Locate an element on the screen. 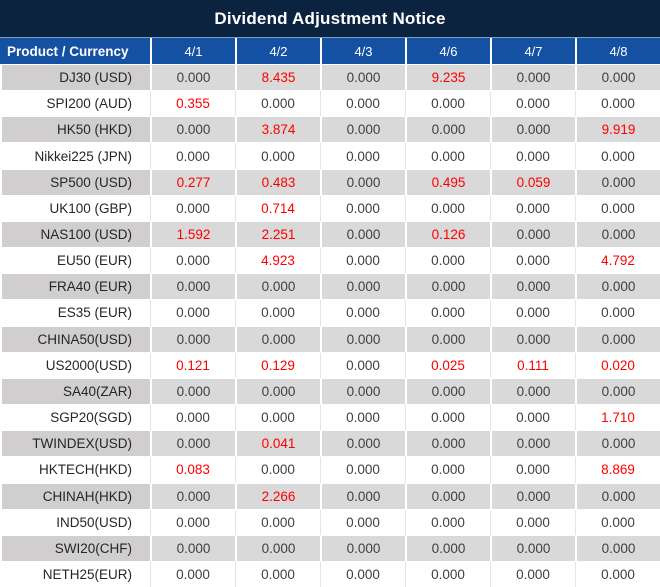 This screenshot has width=660, height=587. product-name-cell: TWINDEX(USD) is located at coordinates (75, 444).